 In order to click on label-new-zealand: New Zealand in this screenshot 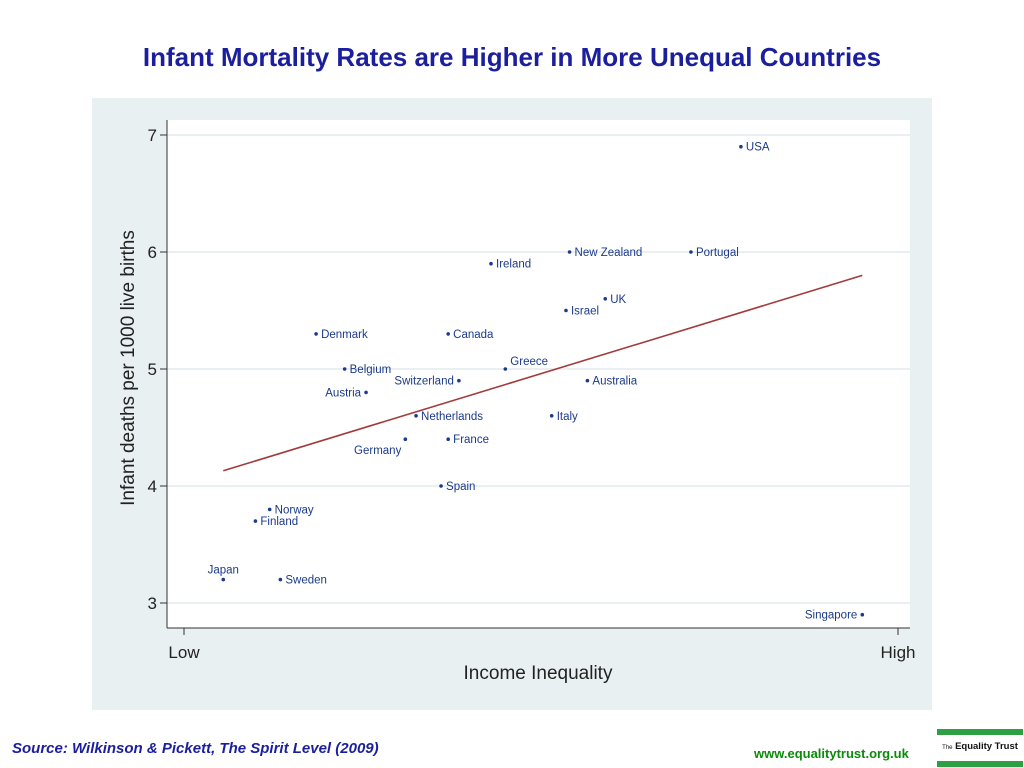, I will do `click(609, 253)`.